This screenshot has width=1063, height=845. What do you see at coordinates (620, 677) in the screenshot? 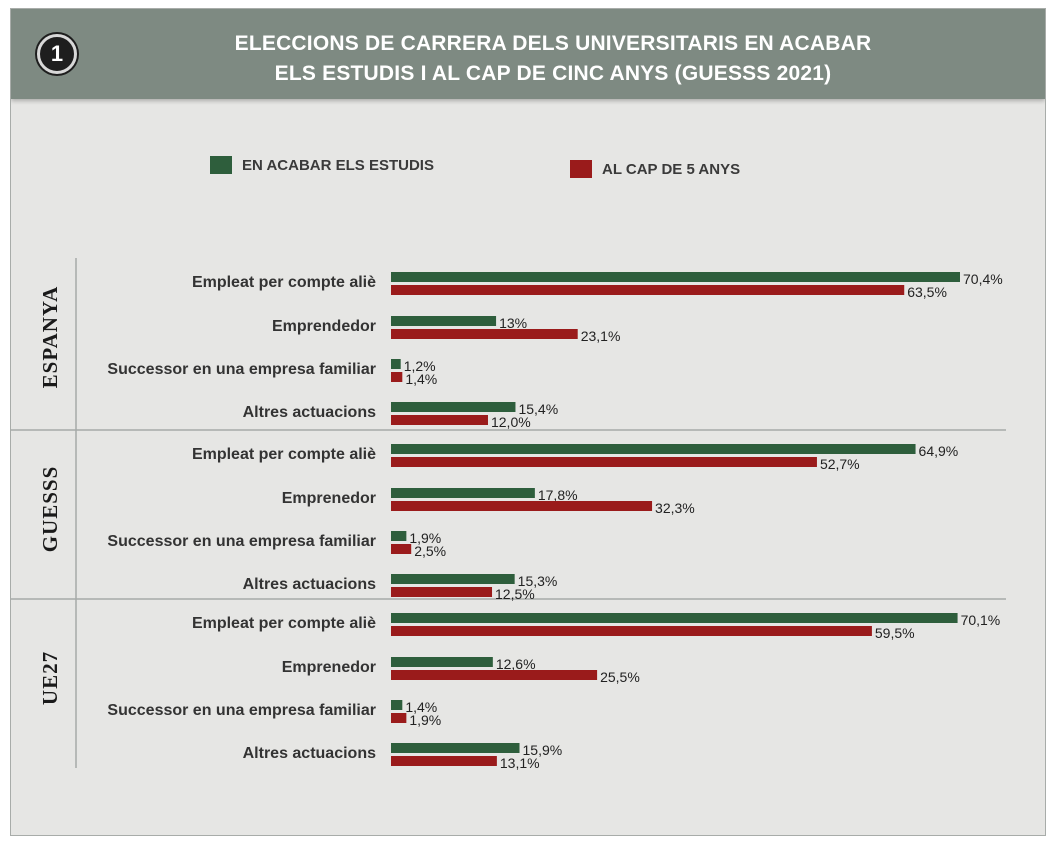
I see `value-label: 25,5%` at bounding box center [620, 677].